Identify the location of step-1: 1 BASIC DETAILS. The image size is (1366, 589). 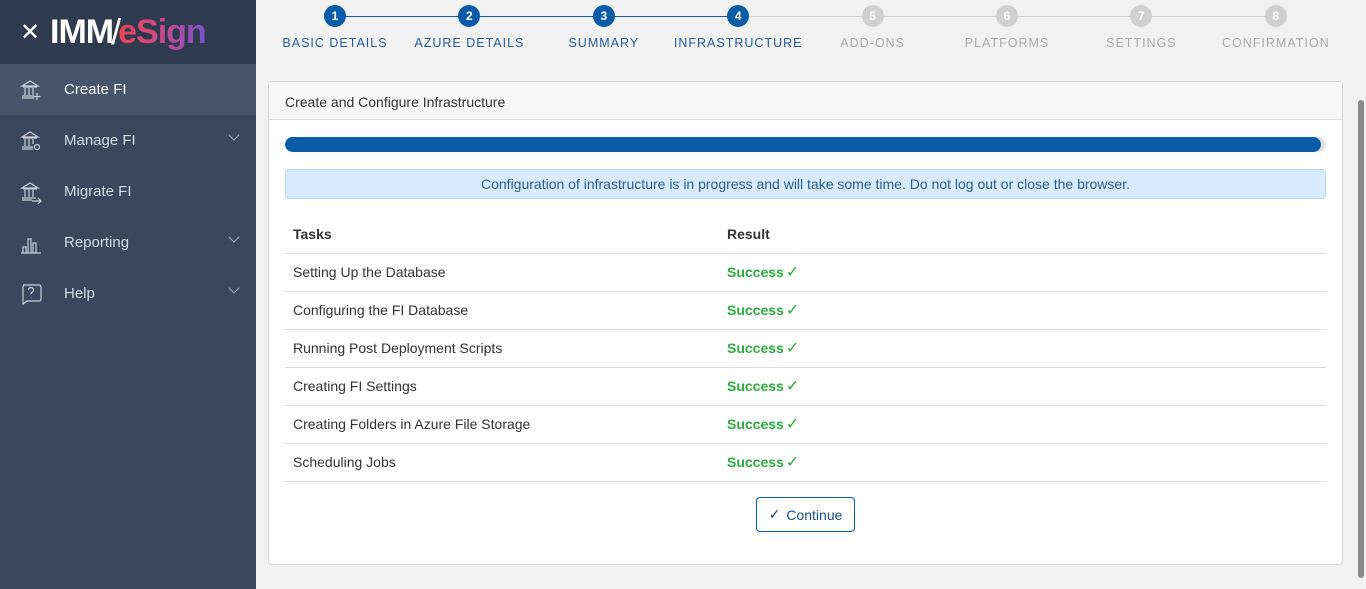
(335, 25).